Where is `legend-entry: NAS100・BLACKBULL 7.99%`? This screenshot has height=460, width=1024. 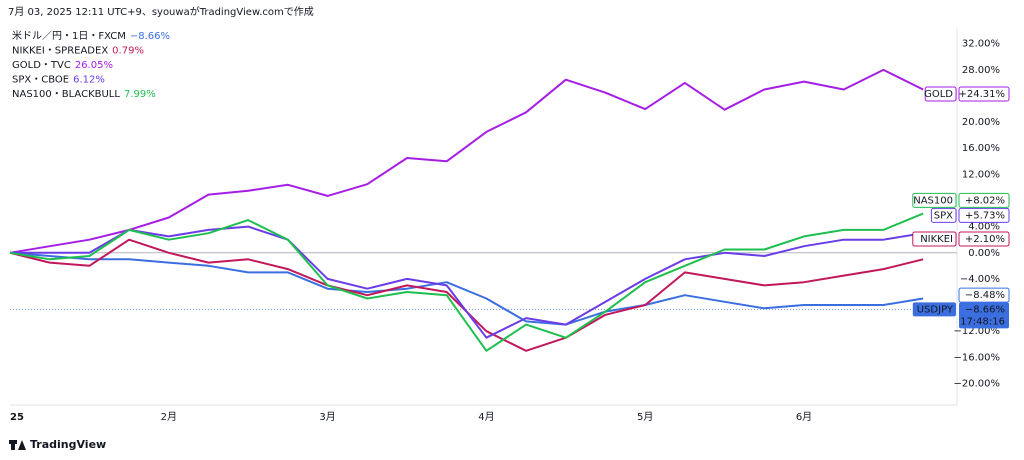 legend-entry: NAS100・BLACKBULL 7.99% is located at coordinates (84, 94).